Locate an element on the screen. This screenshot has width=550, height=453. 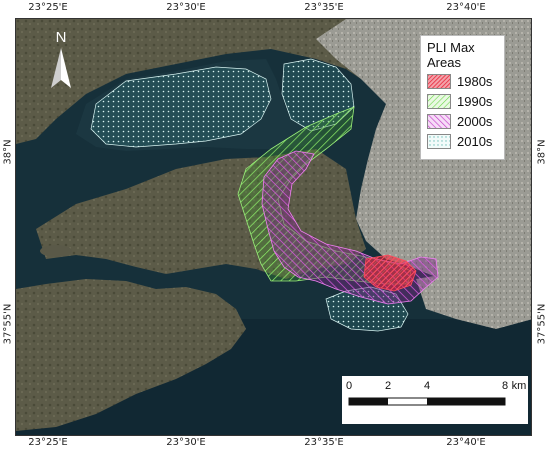
scale-label: 0 is located at coordinates (349, 386).